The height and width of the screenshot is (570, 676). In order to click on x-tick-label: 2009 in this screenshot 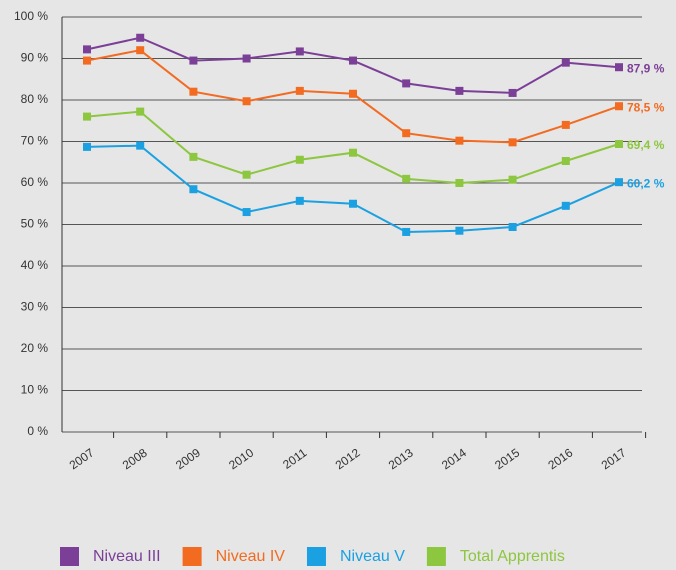, I will do `click(188, 458)`.